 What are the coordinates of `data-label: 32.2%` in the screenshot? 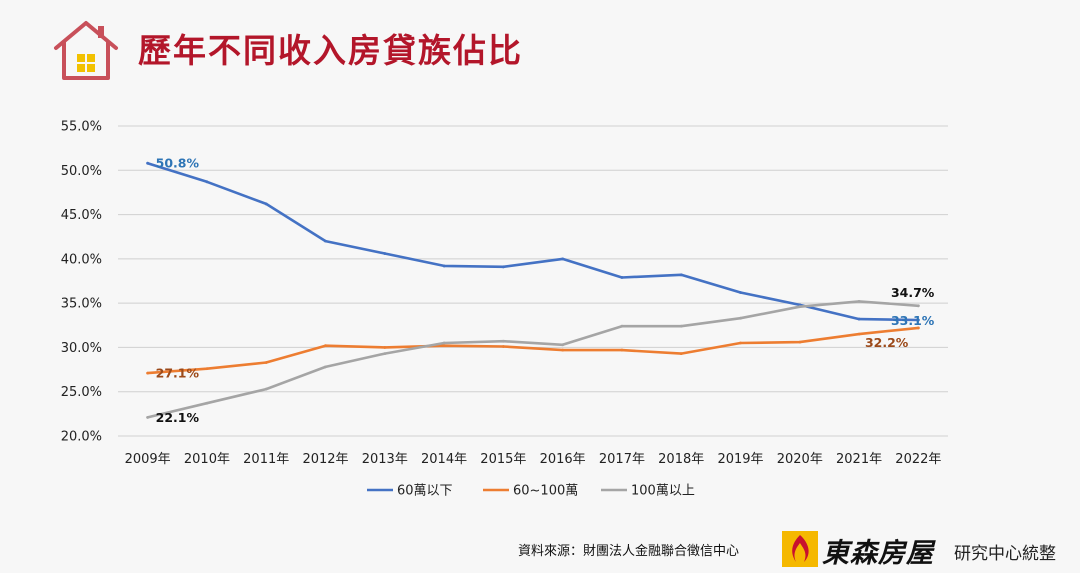 It's located at (887, 342).